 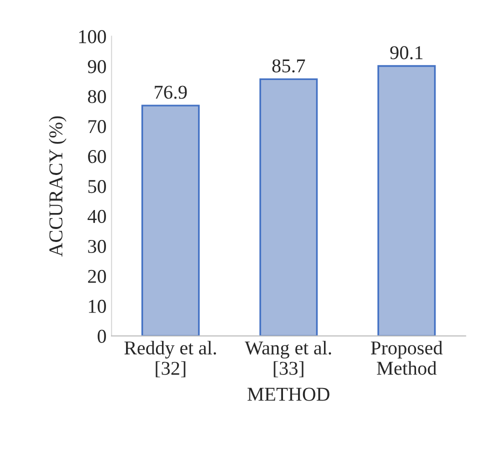 What do you see at coordinates (57, 186) in the screenshot?
I see `y-axis-title: ACCURACY (%)` at bounding box center [57, 186].